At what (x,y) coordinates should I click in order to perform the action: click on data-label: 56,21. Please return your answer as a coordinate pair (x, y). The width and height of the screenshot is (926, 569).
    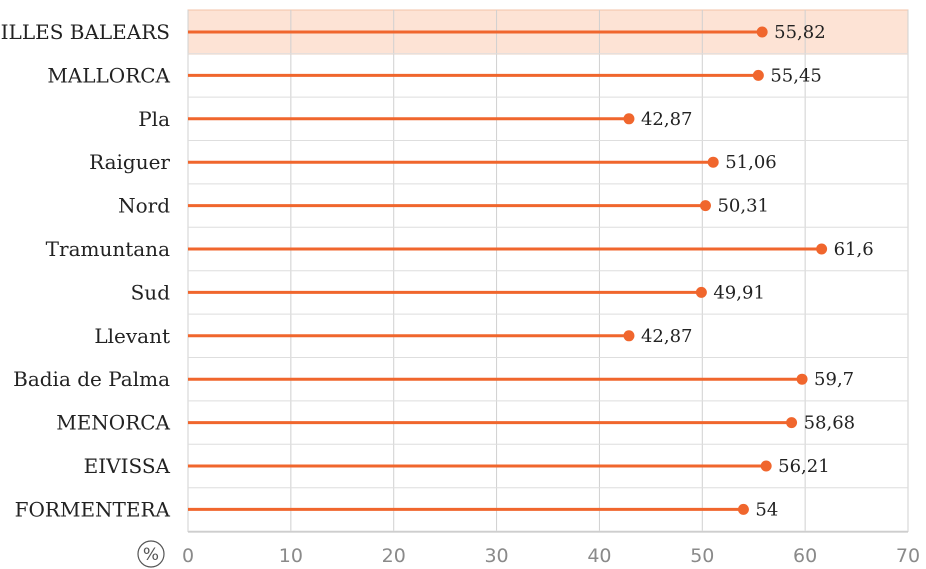
    Looking at the image, I should click on (804, 466).